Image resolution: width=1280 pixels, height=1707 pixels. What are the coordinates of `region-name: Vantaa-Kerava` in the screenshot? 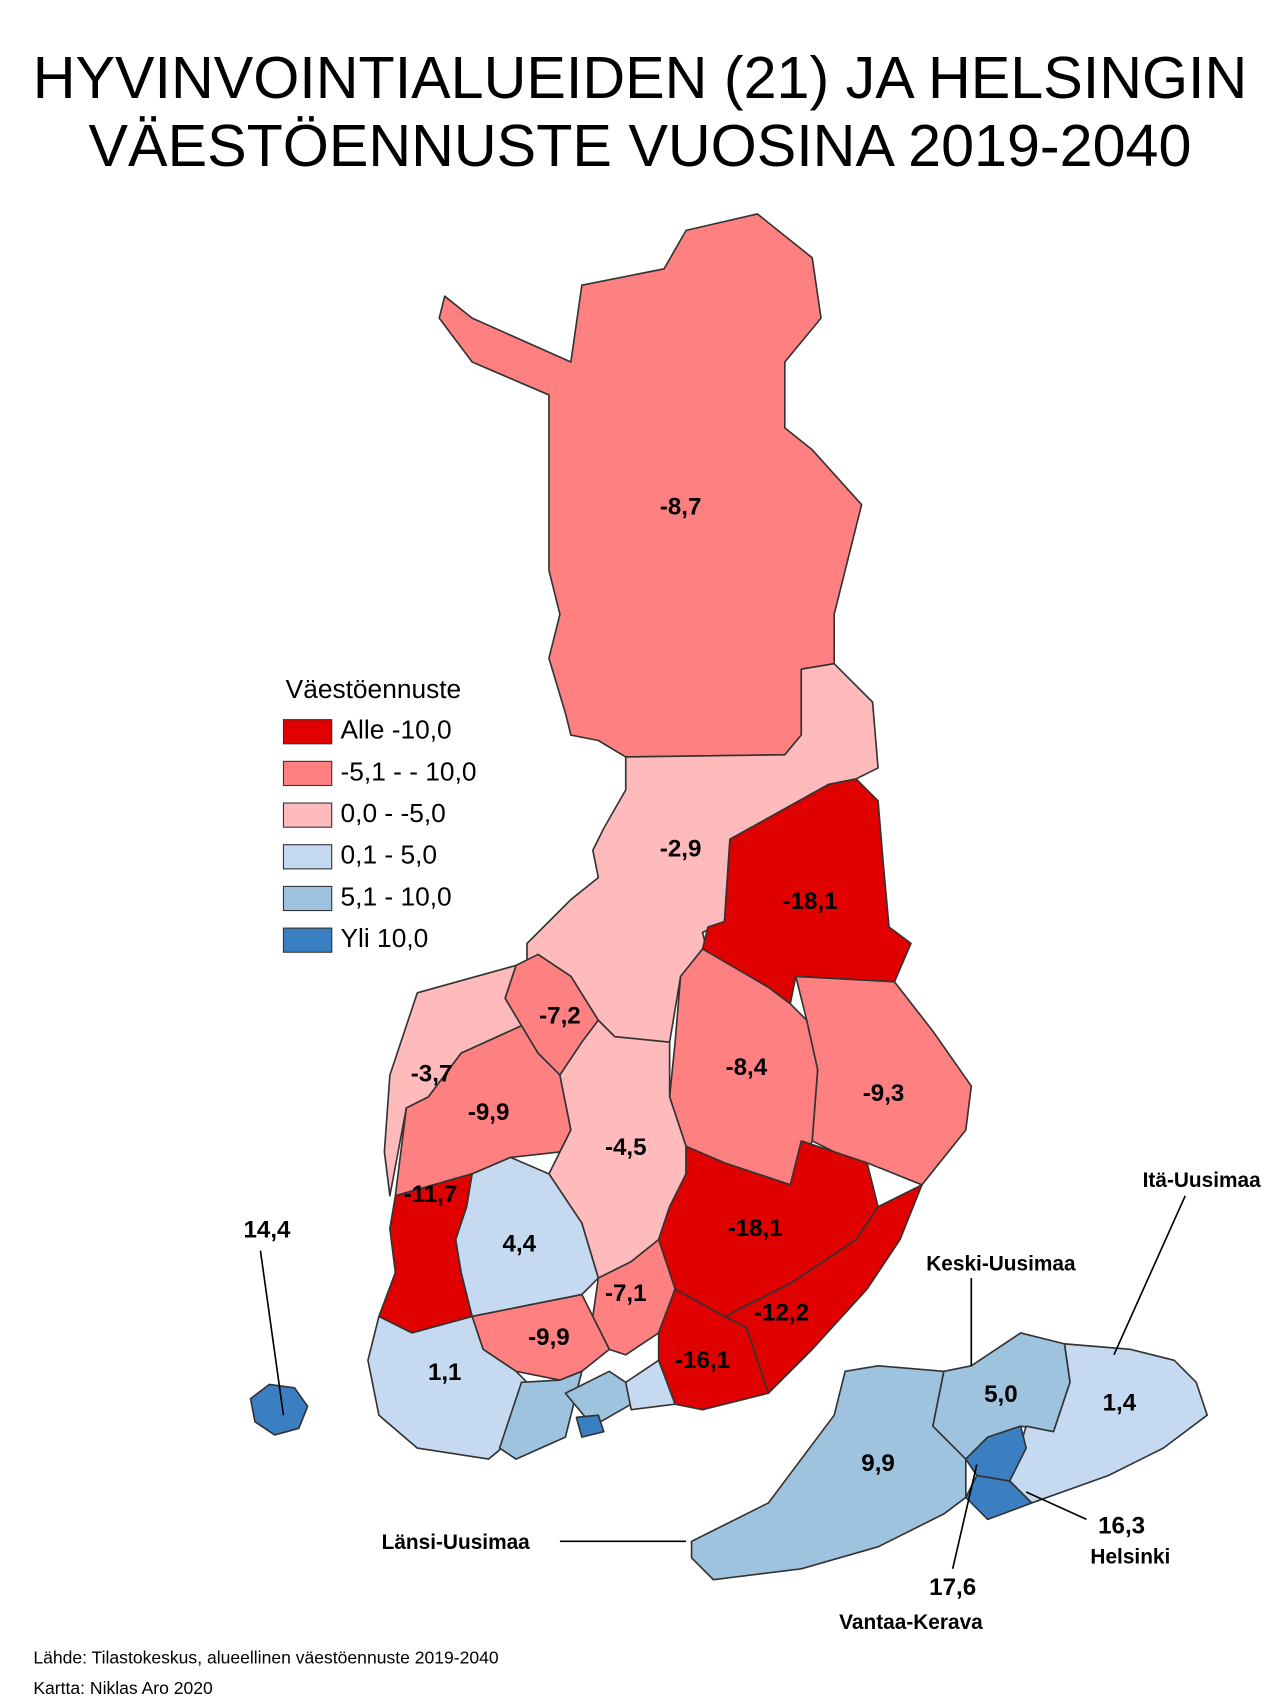 It's located at (911, 1622).